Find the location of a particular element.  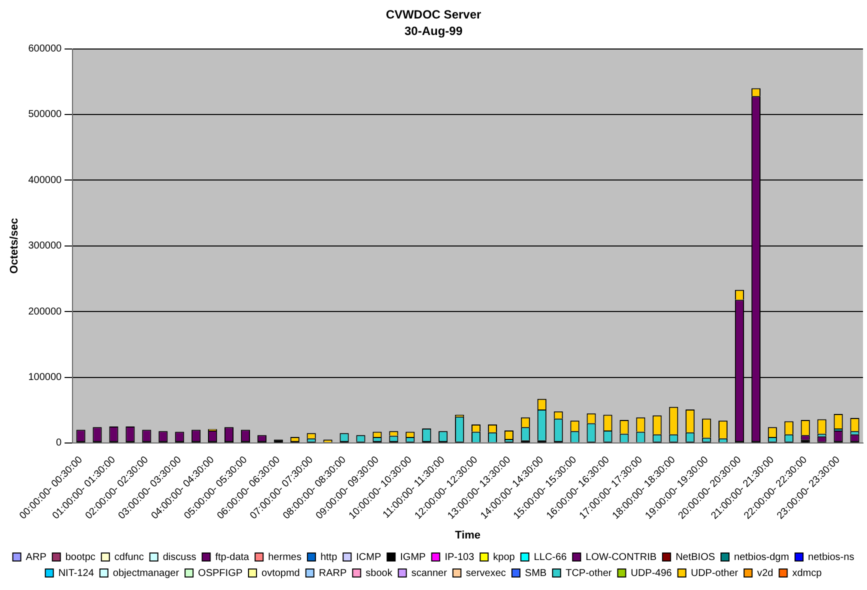

y-tick-label: 500000 is located at coordinates (45, 114).